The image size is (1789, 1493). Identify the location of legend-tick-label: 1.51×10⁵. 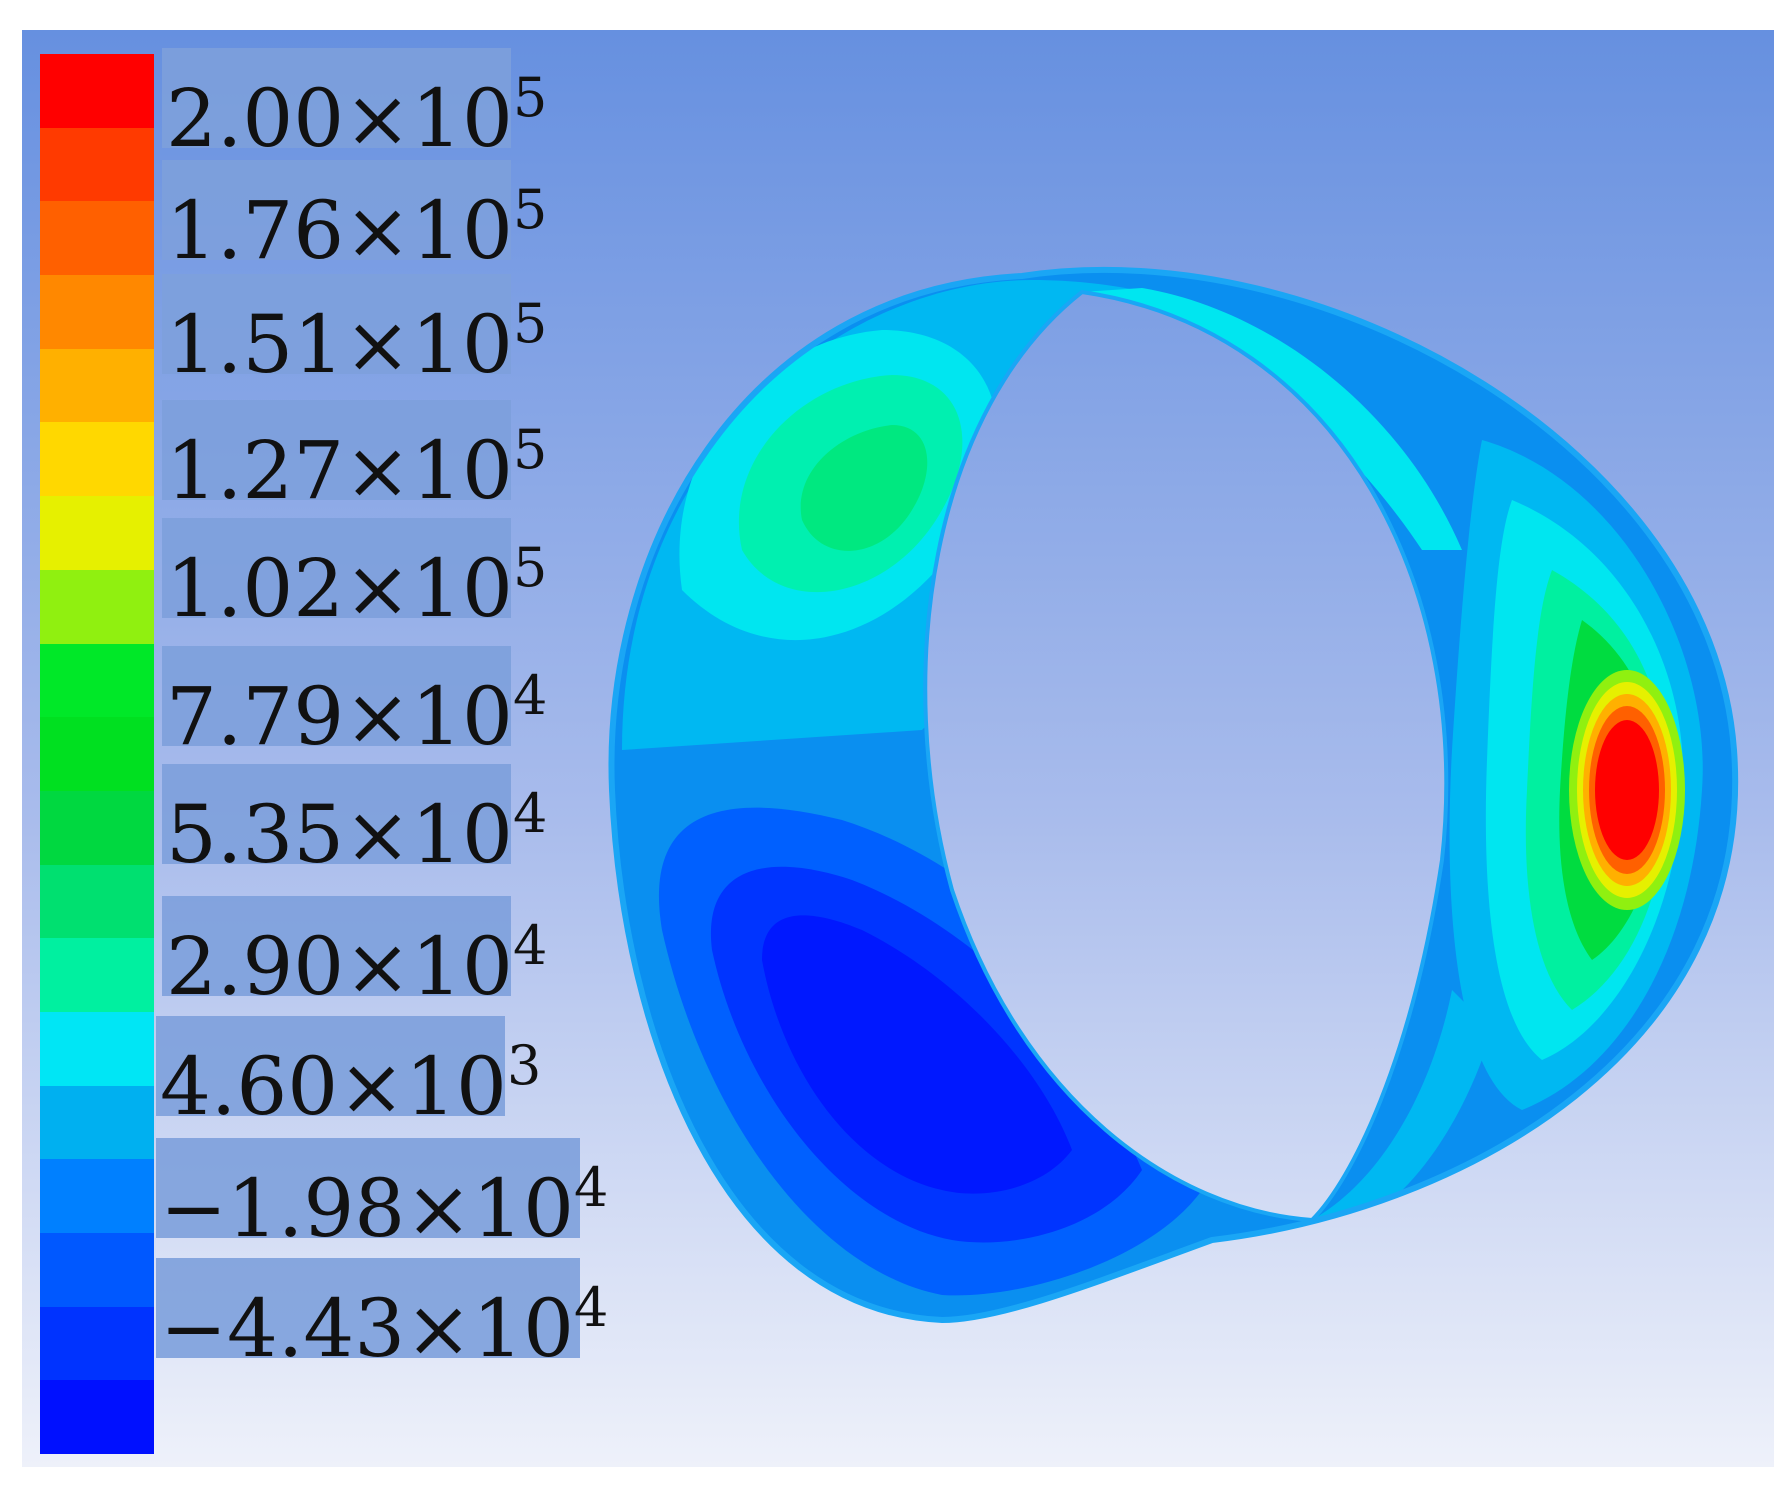
(354, 332).